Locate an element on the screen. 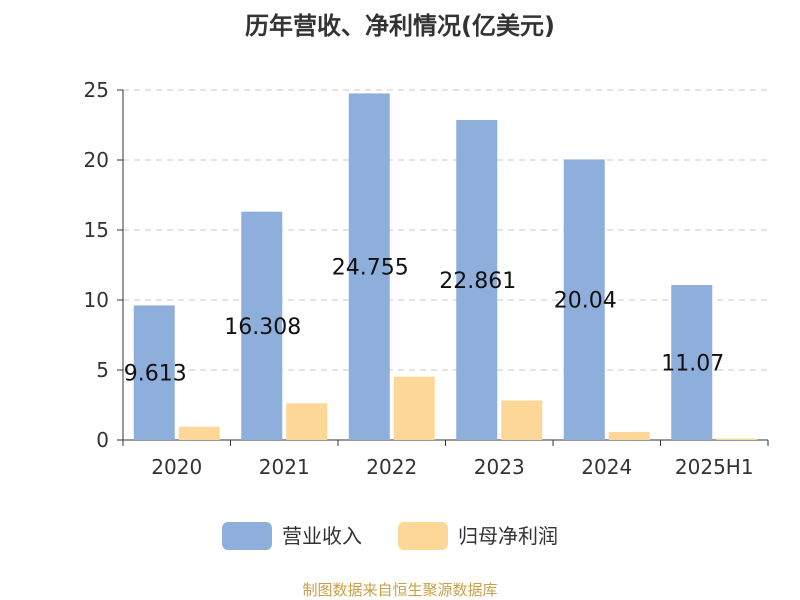 This screenshot has height=600, width=800. x-tick-label: 2022 is located at coordinates (391, 467).